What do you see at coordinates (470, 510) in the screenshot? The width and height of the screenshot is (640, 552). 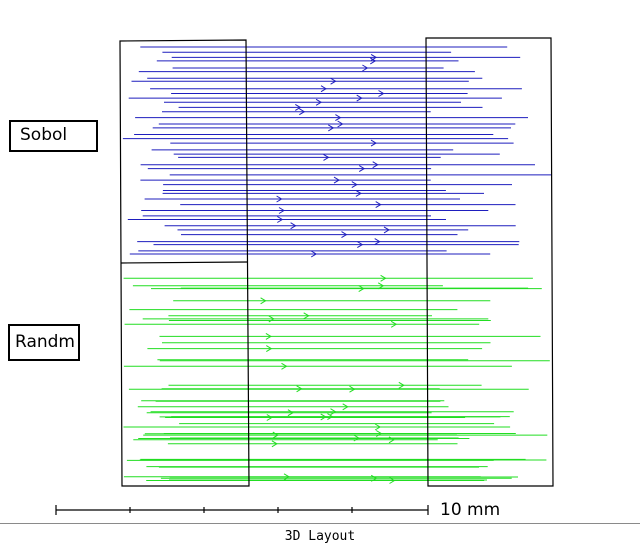 I see `scale-bar-label: 10 mm` at bounding box center [470, 510].